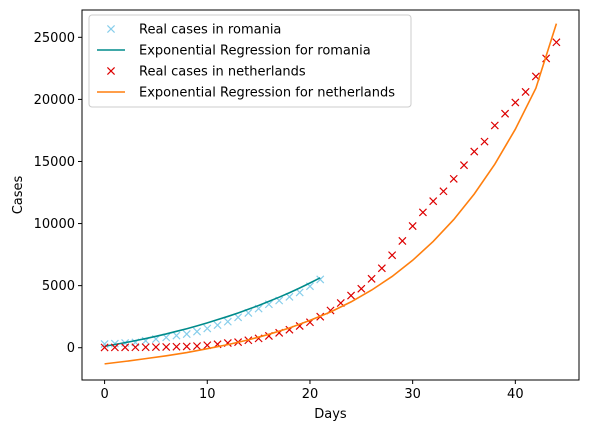  I want to click on x-tick-label: 30, so click(412, 394).